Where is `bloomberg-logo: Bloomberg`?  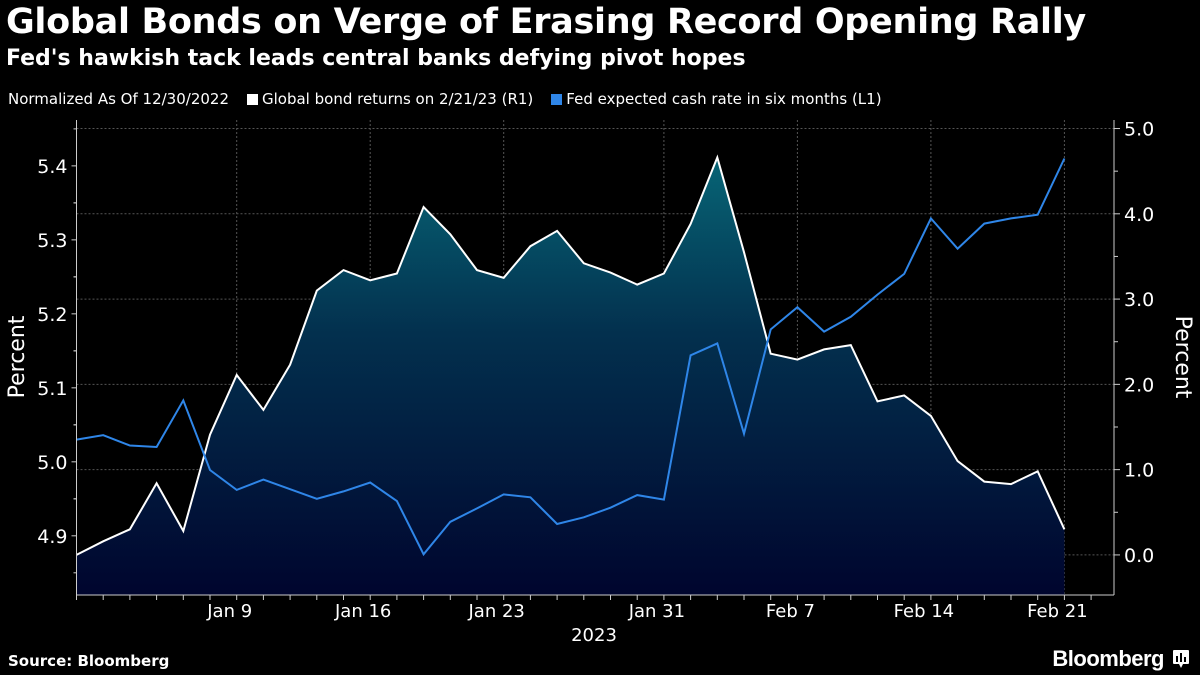
bloomberg-logo: Bloomberg is located at coordinates (1121, 659).